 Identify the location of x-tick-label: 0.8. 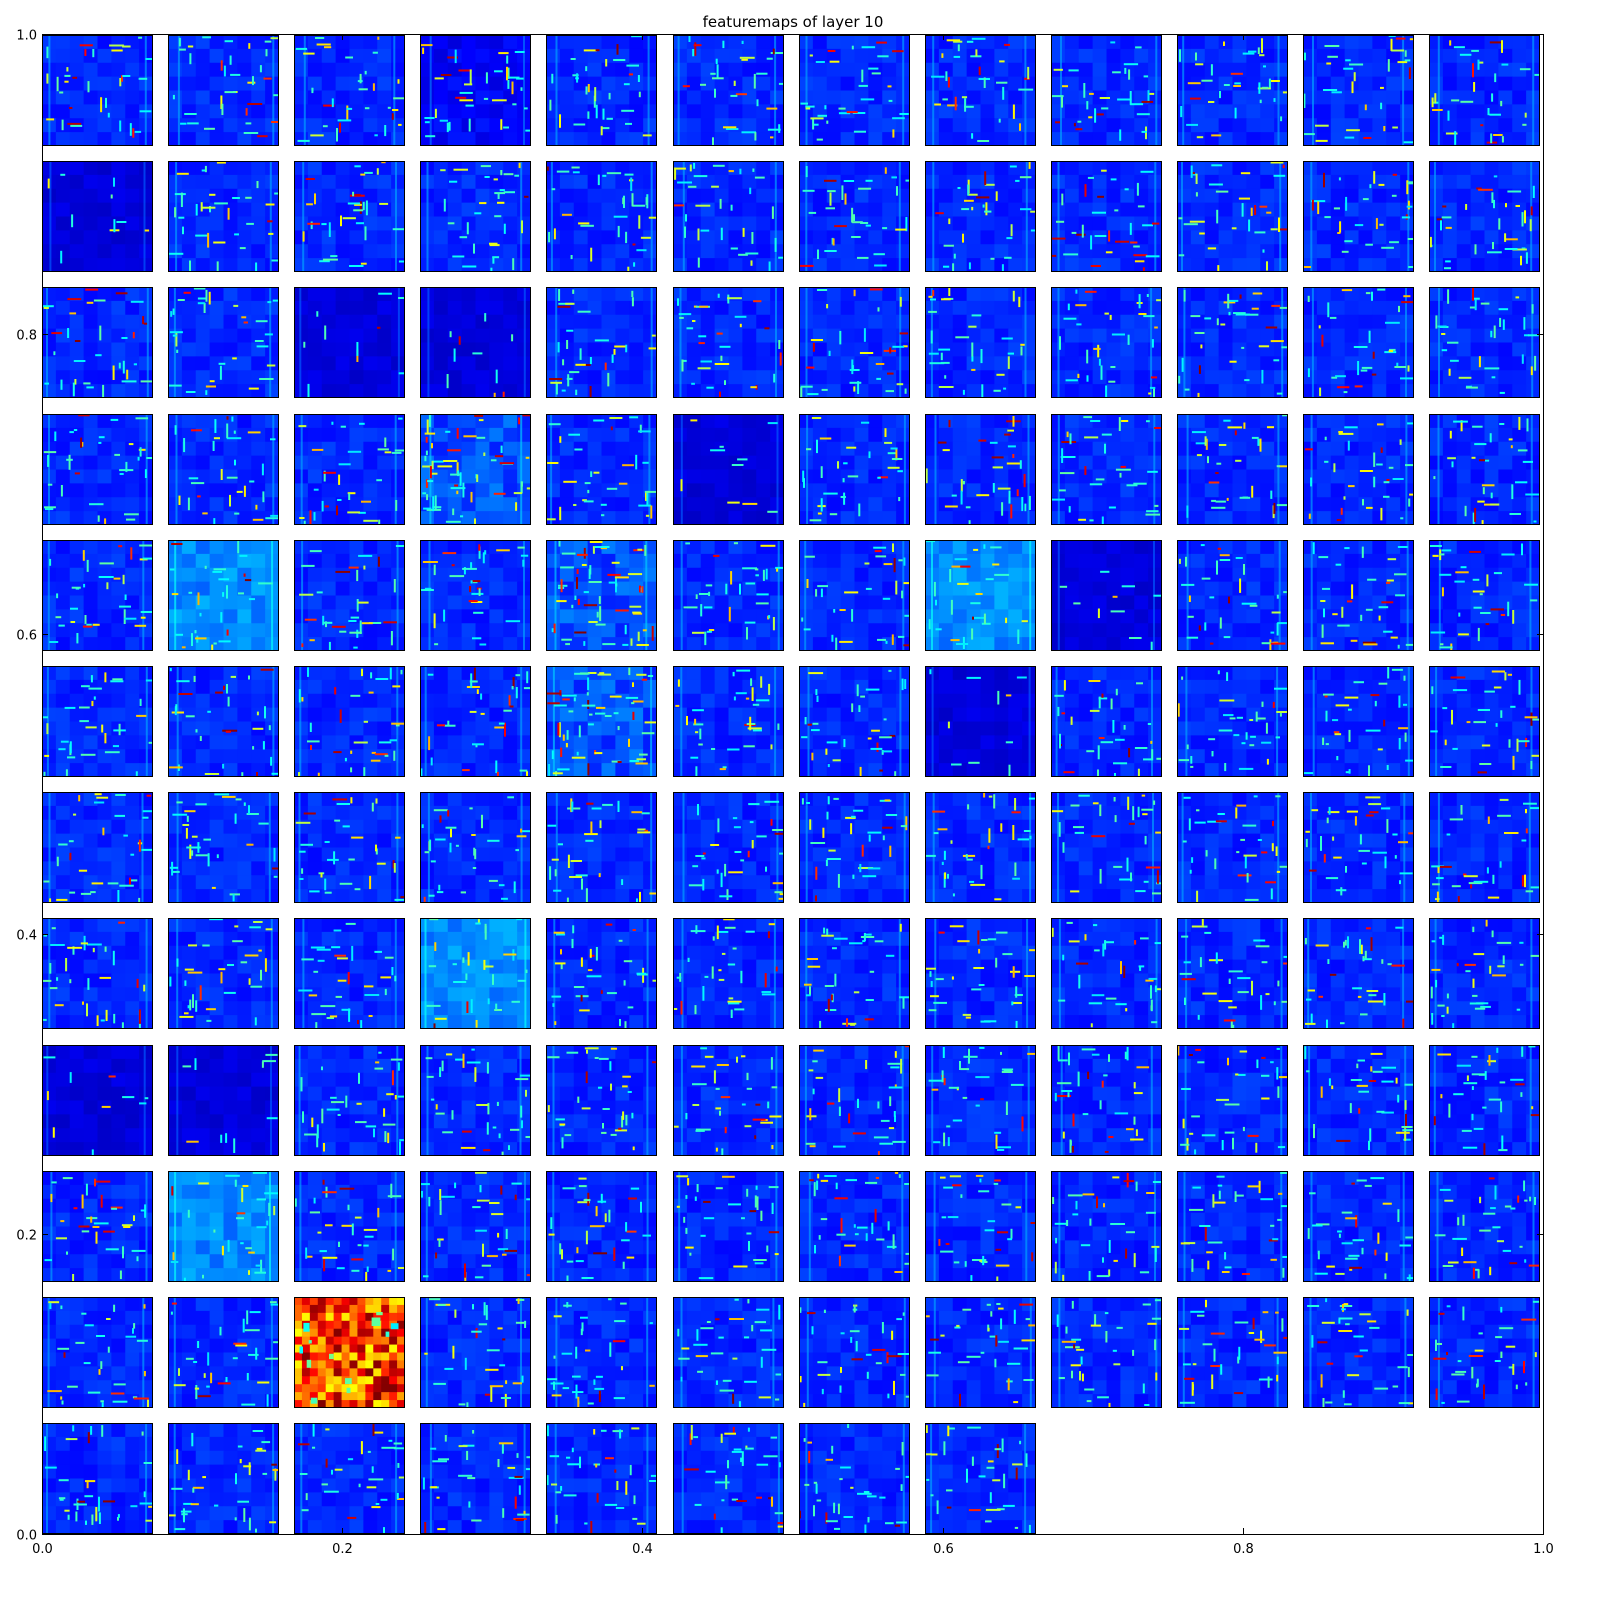
(1243, 1549).